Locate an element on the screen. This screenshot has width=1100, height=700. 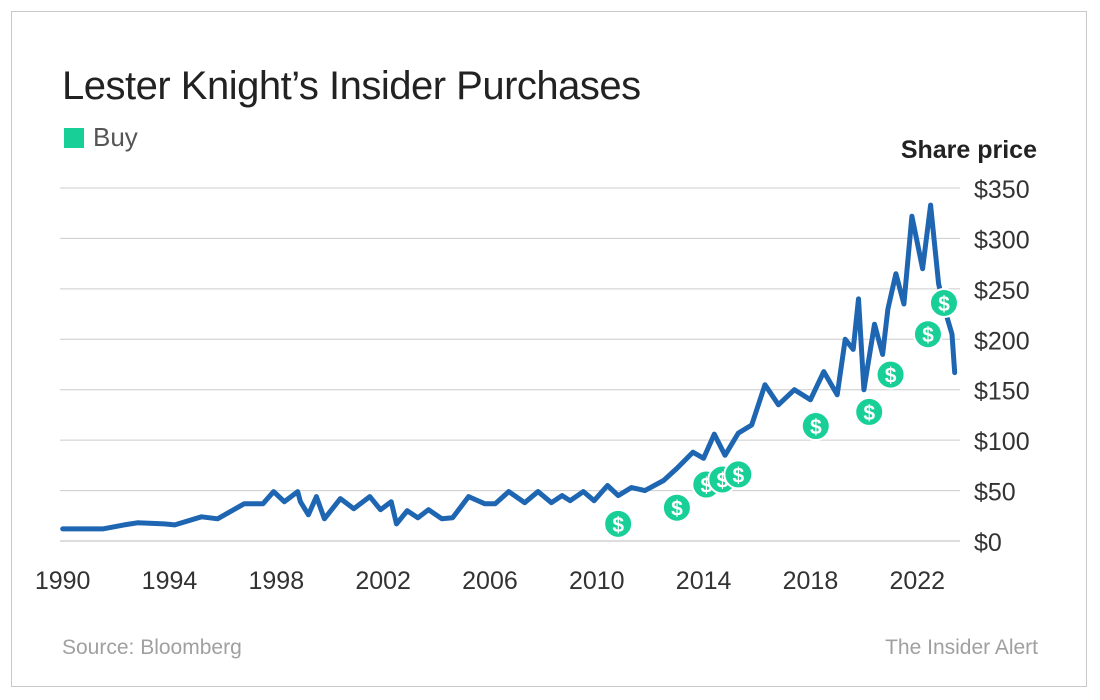
x-axis-ticks: 1990 1994 1998 2002 2006 2010 2014 2018 2022 is located at coordinates (490, 581).